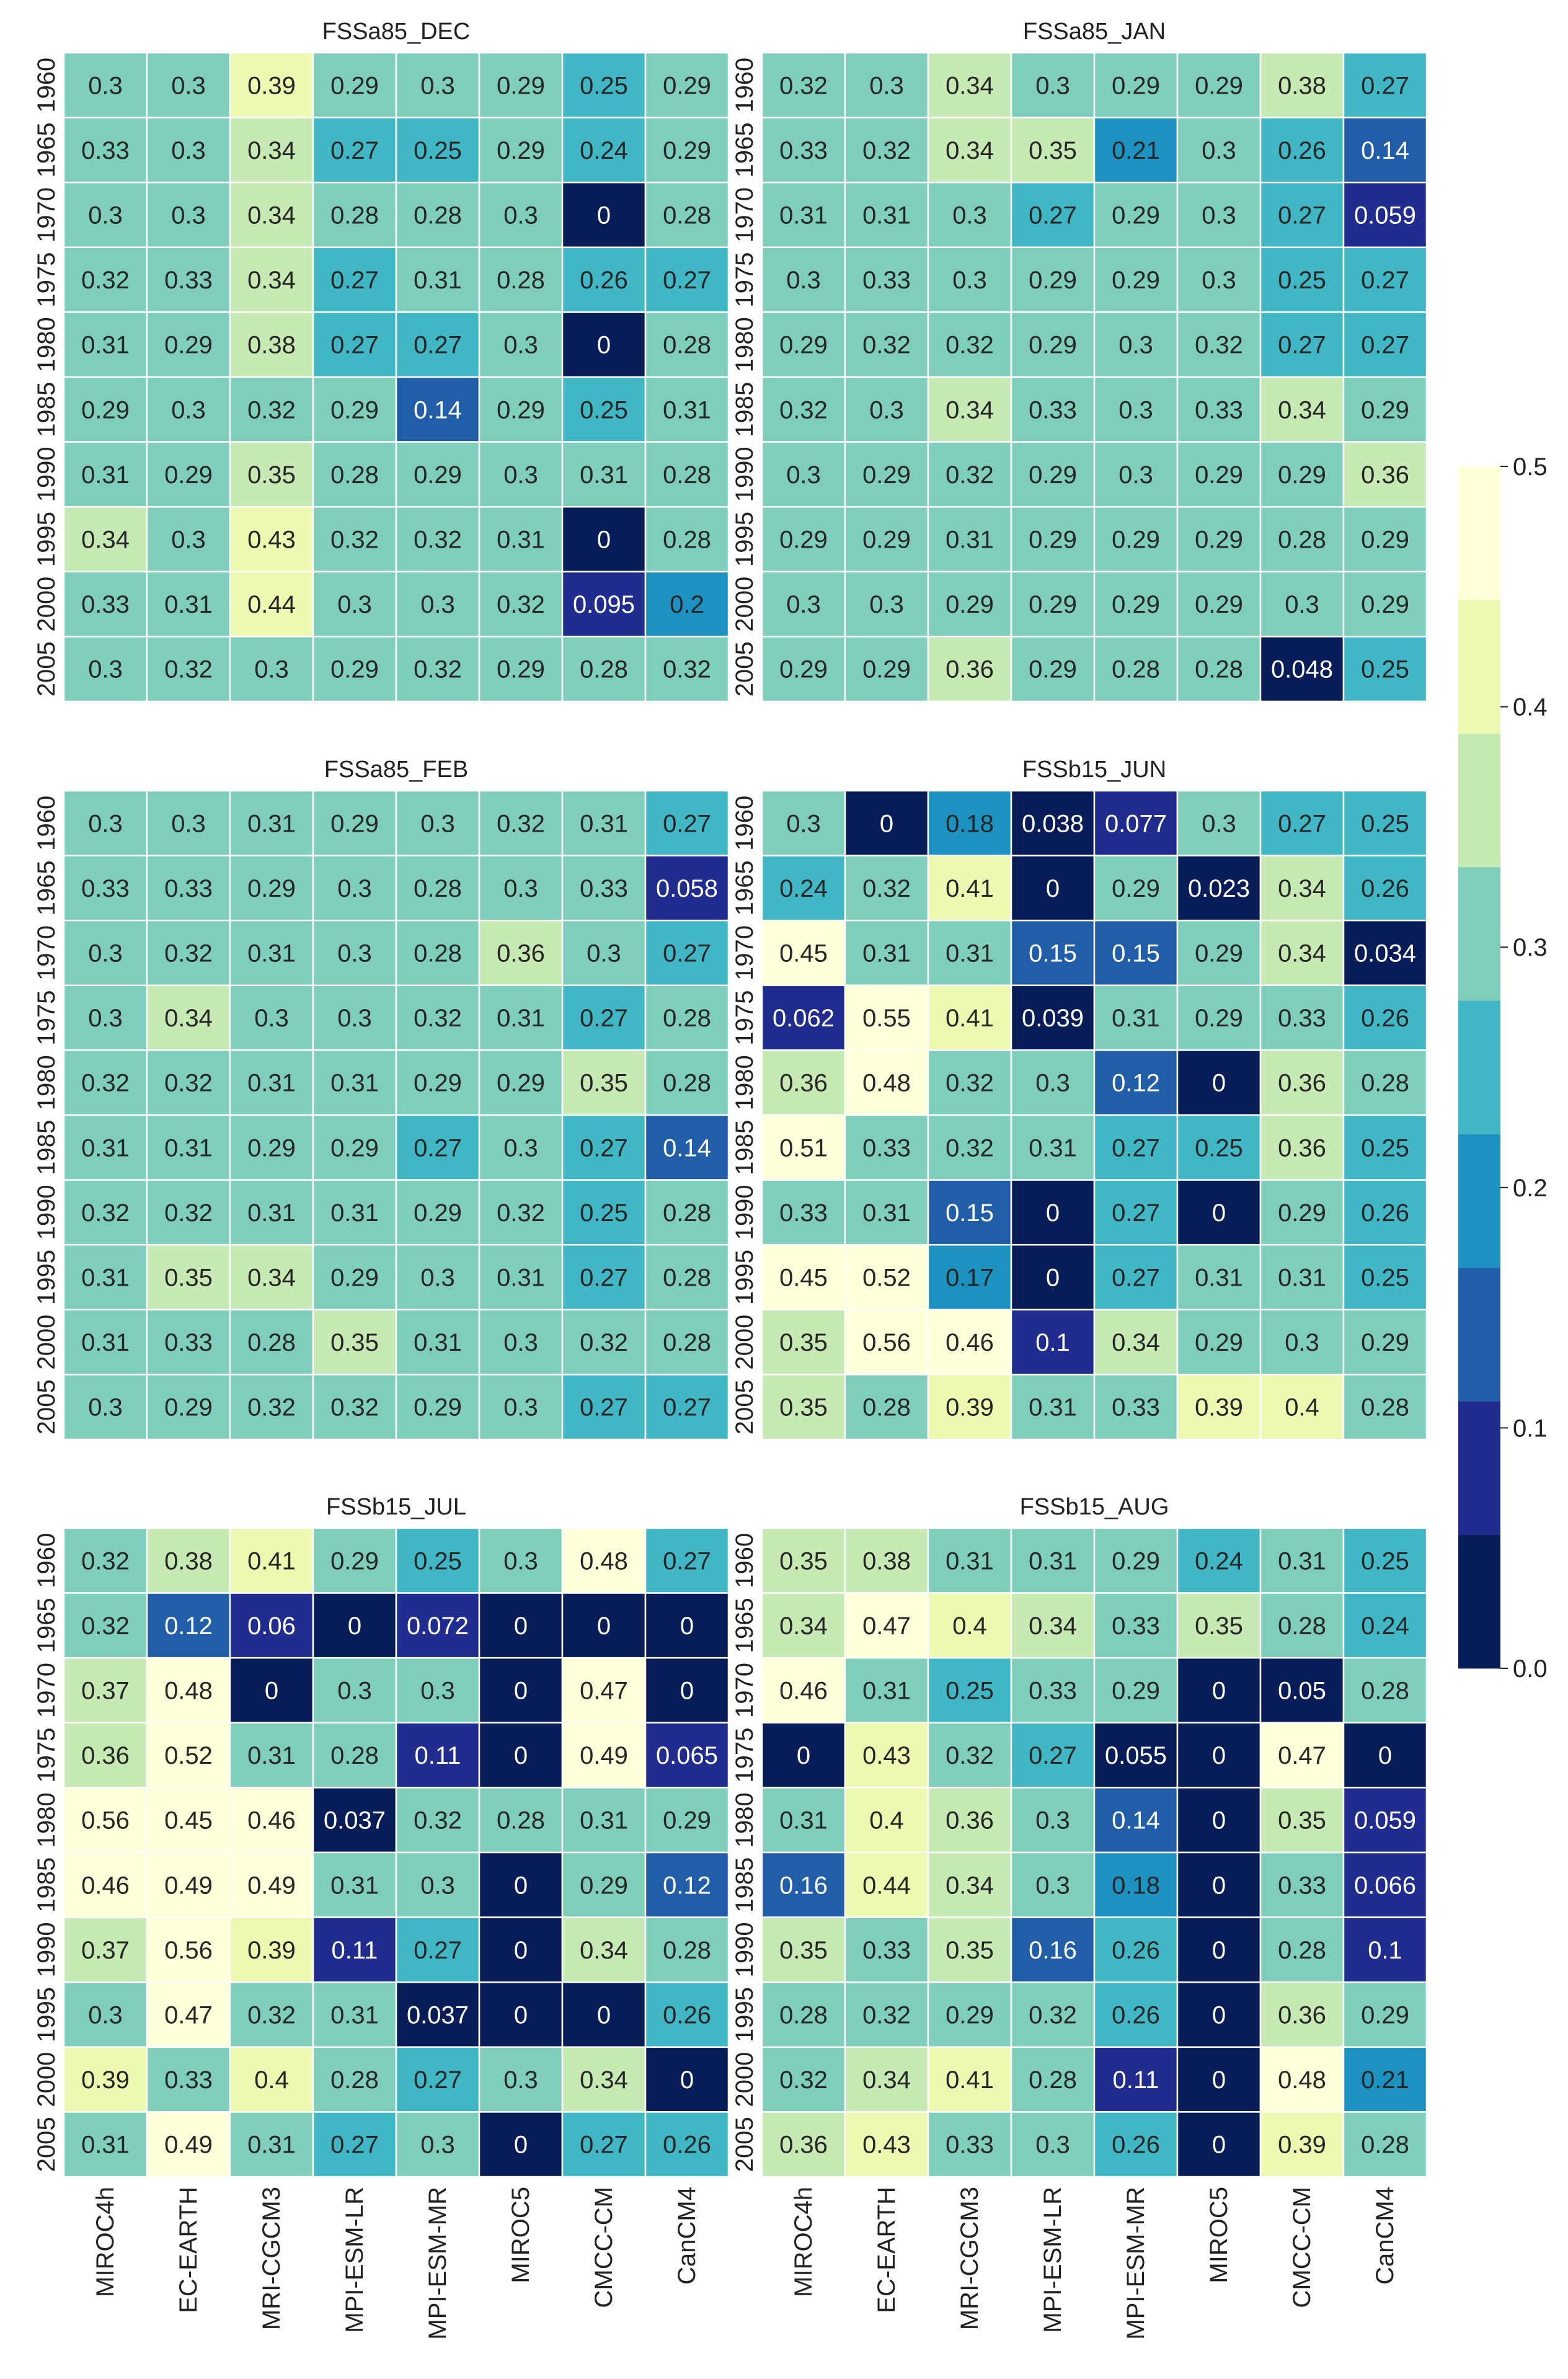 The height and width of the screenshot is (2379, 1568). What do you see at coordinates (1385, 669) in the screenshot?
I see `cell-value-label: 0.25` at bounding box center [1385, 669].